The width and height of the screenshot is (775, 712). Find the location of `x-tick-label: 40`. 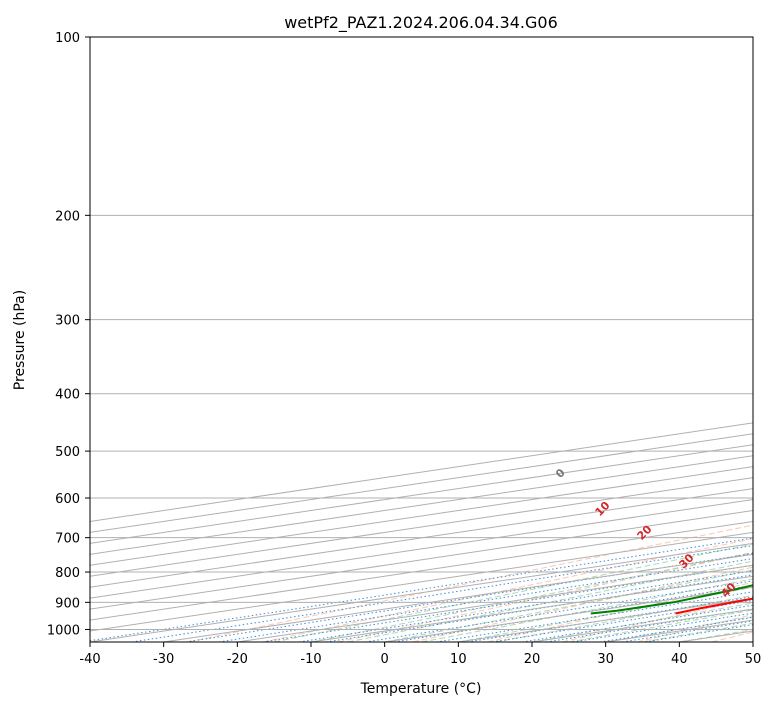

x-tick-label: 40 is located at coordinates (679, 659).